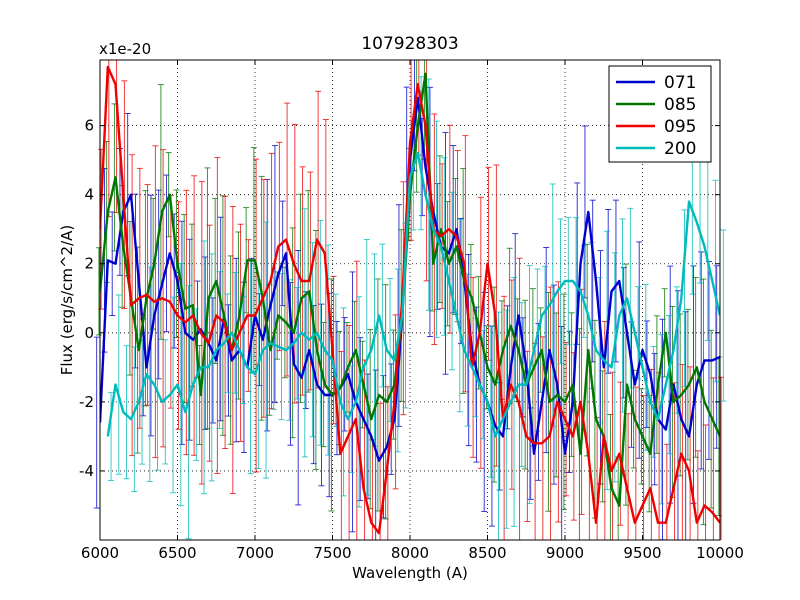 This screenshot has width=800, height=600. I want to click on x-axis-label: Wavelength (A), so click(410, 573).